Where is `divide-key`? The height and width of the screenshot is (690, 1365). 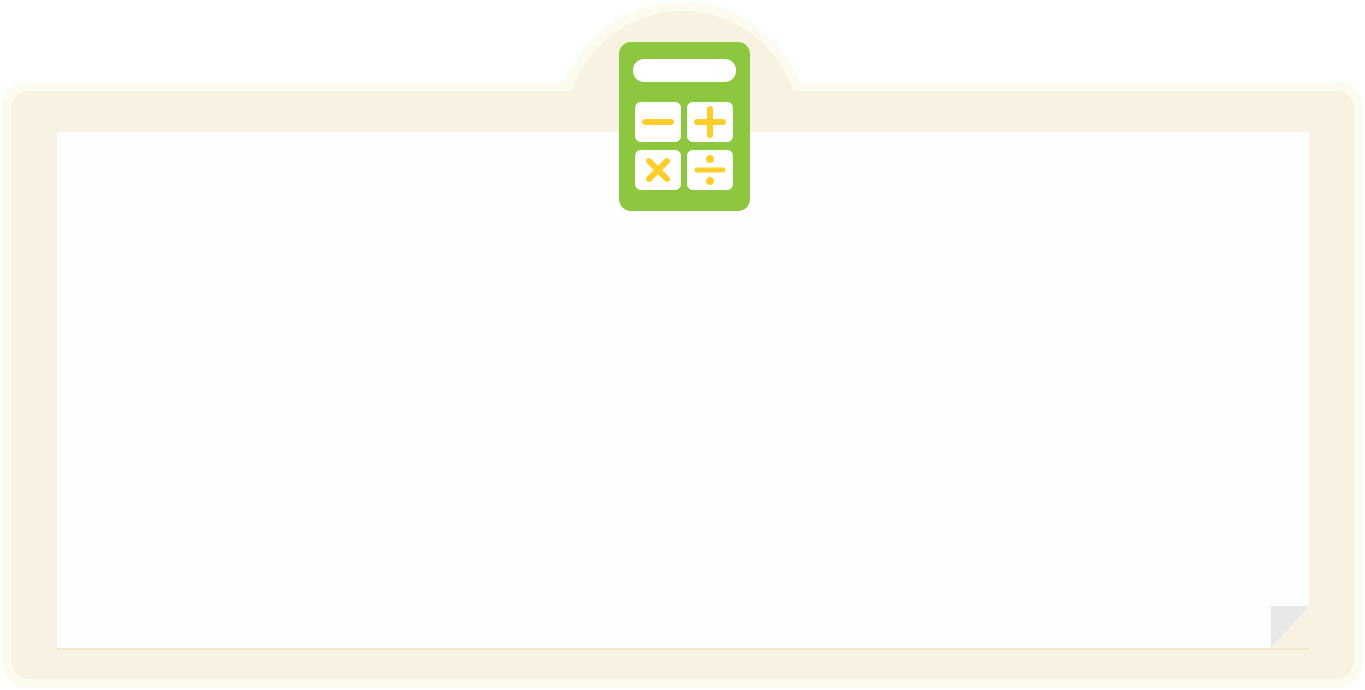 divide-key is located at coordinates (710, 170).